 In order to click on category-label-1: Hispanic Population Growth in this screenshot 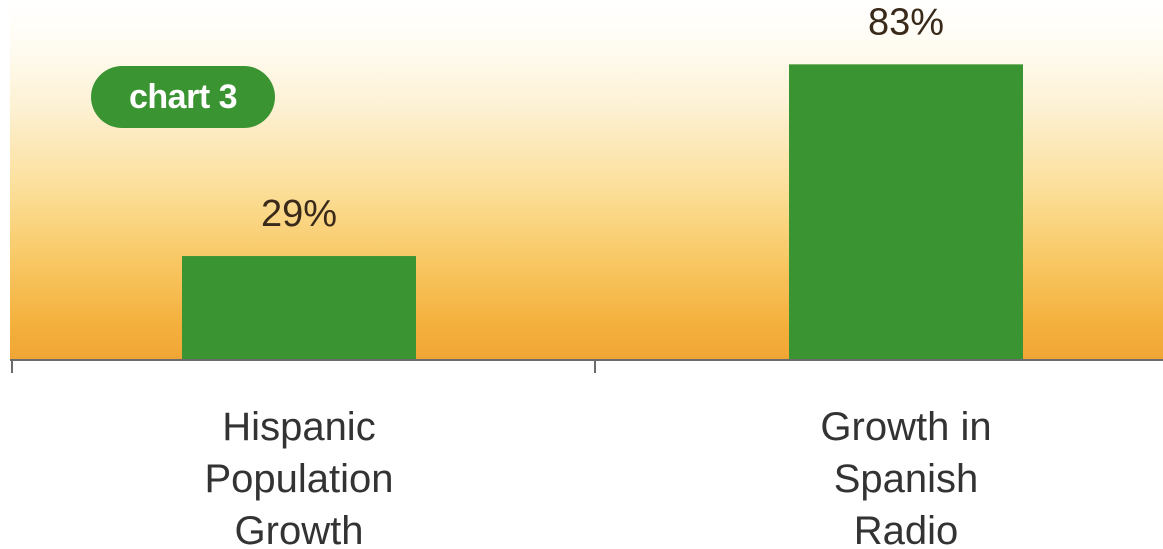, I will do `click(298, 477)`.